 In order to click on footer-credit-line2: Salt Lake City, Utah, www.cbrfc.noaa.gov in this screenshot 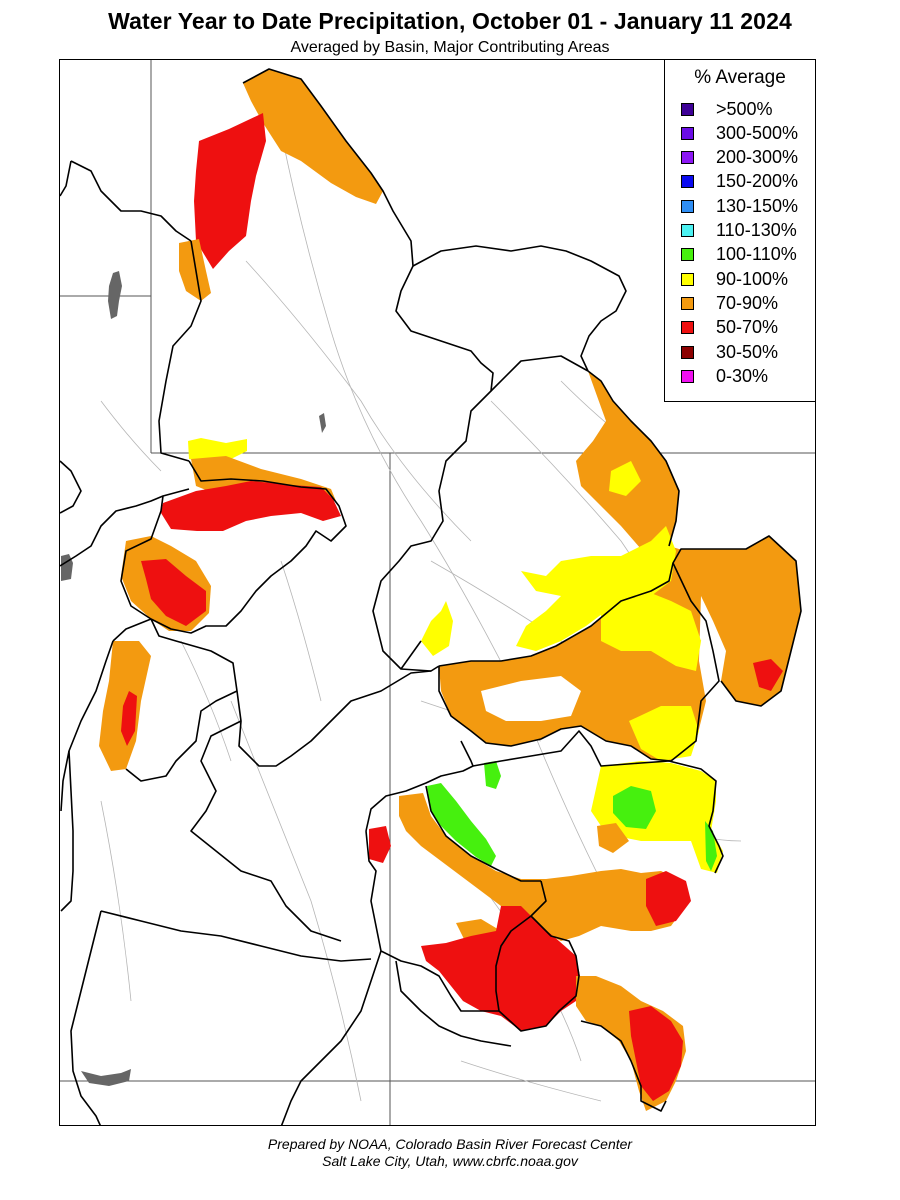, I will do `click(450, 1161)`.